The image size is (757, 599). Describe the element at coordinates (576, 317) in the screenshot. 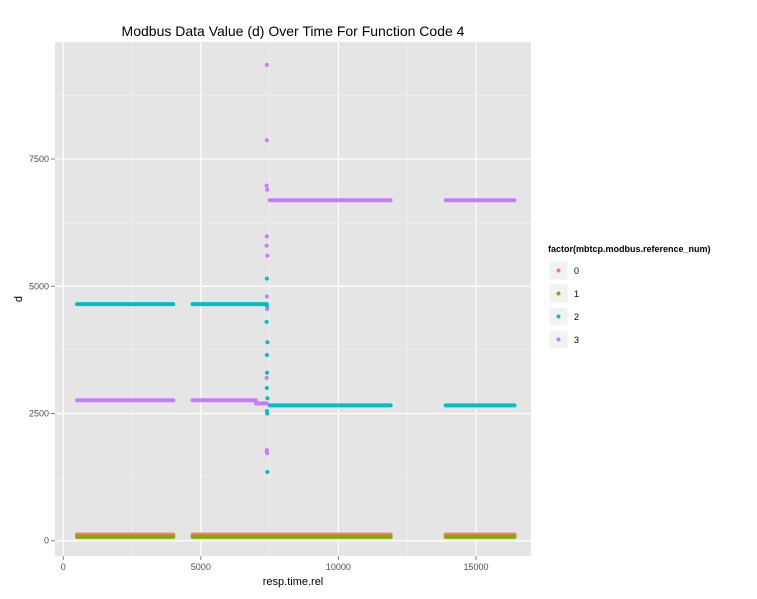

I see `legend-label: 2` at that location.